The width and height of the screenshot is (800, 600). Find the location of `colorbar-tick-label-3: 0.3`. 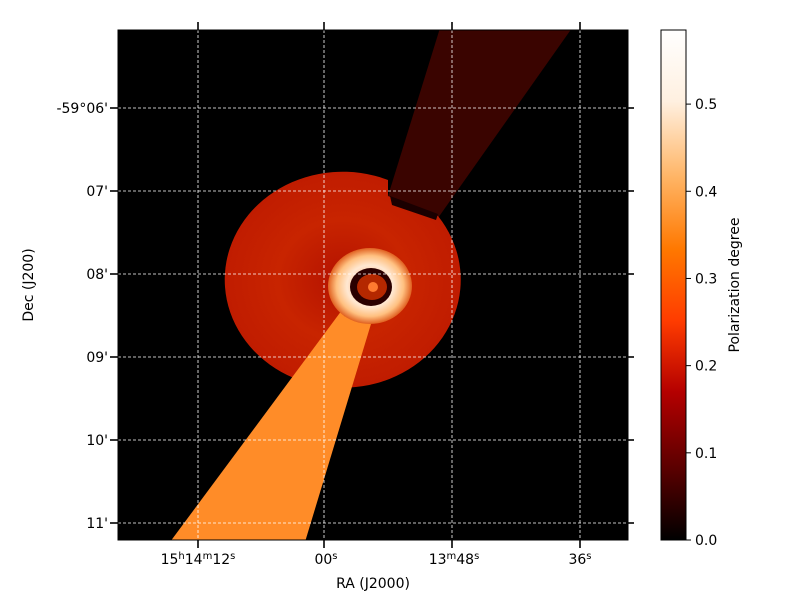

colorbar-tick-label-3: 0.3 is located at coordinates (706, 279).